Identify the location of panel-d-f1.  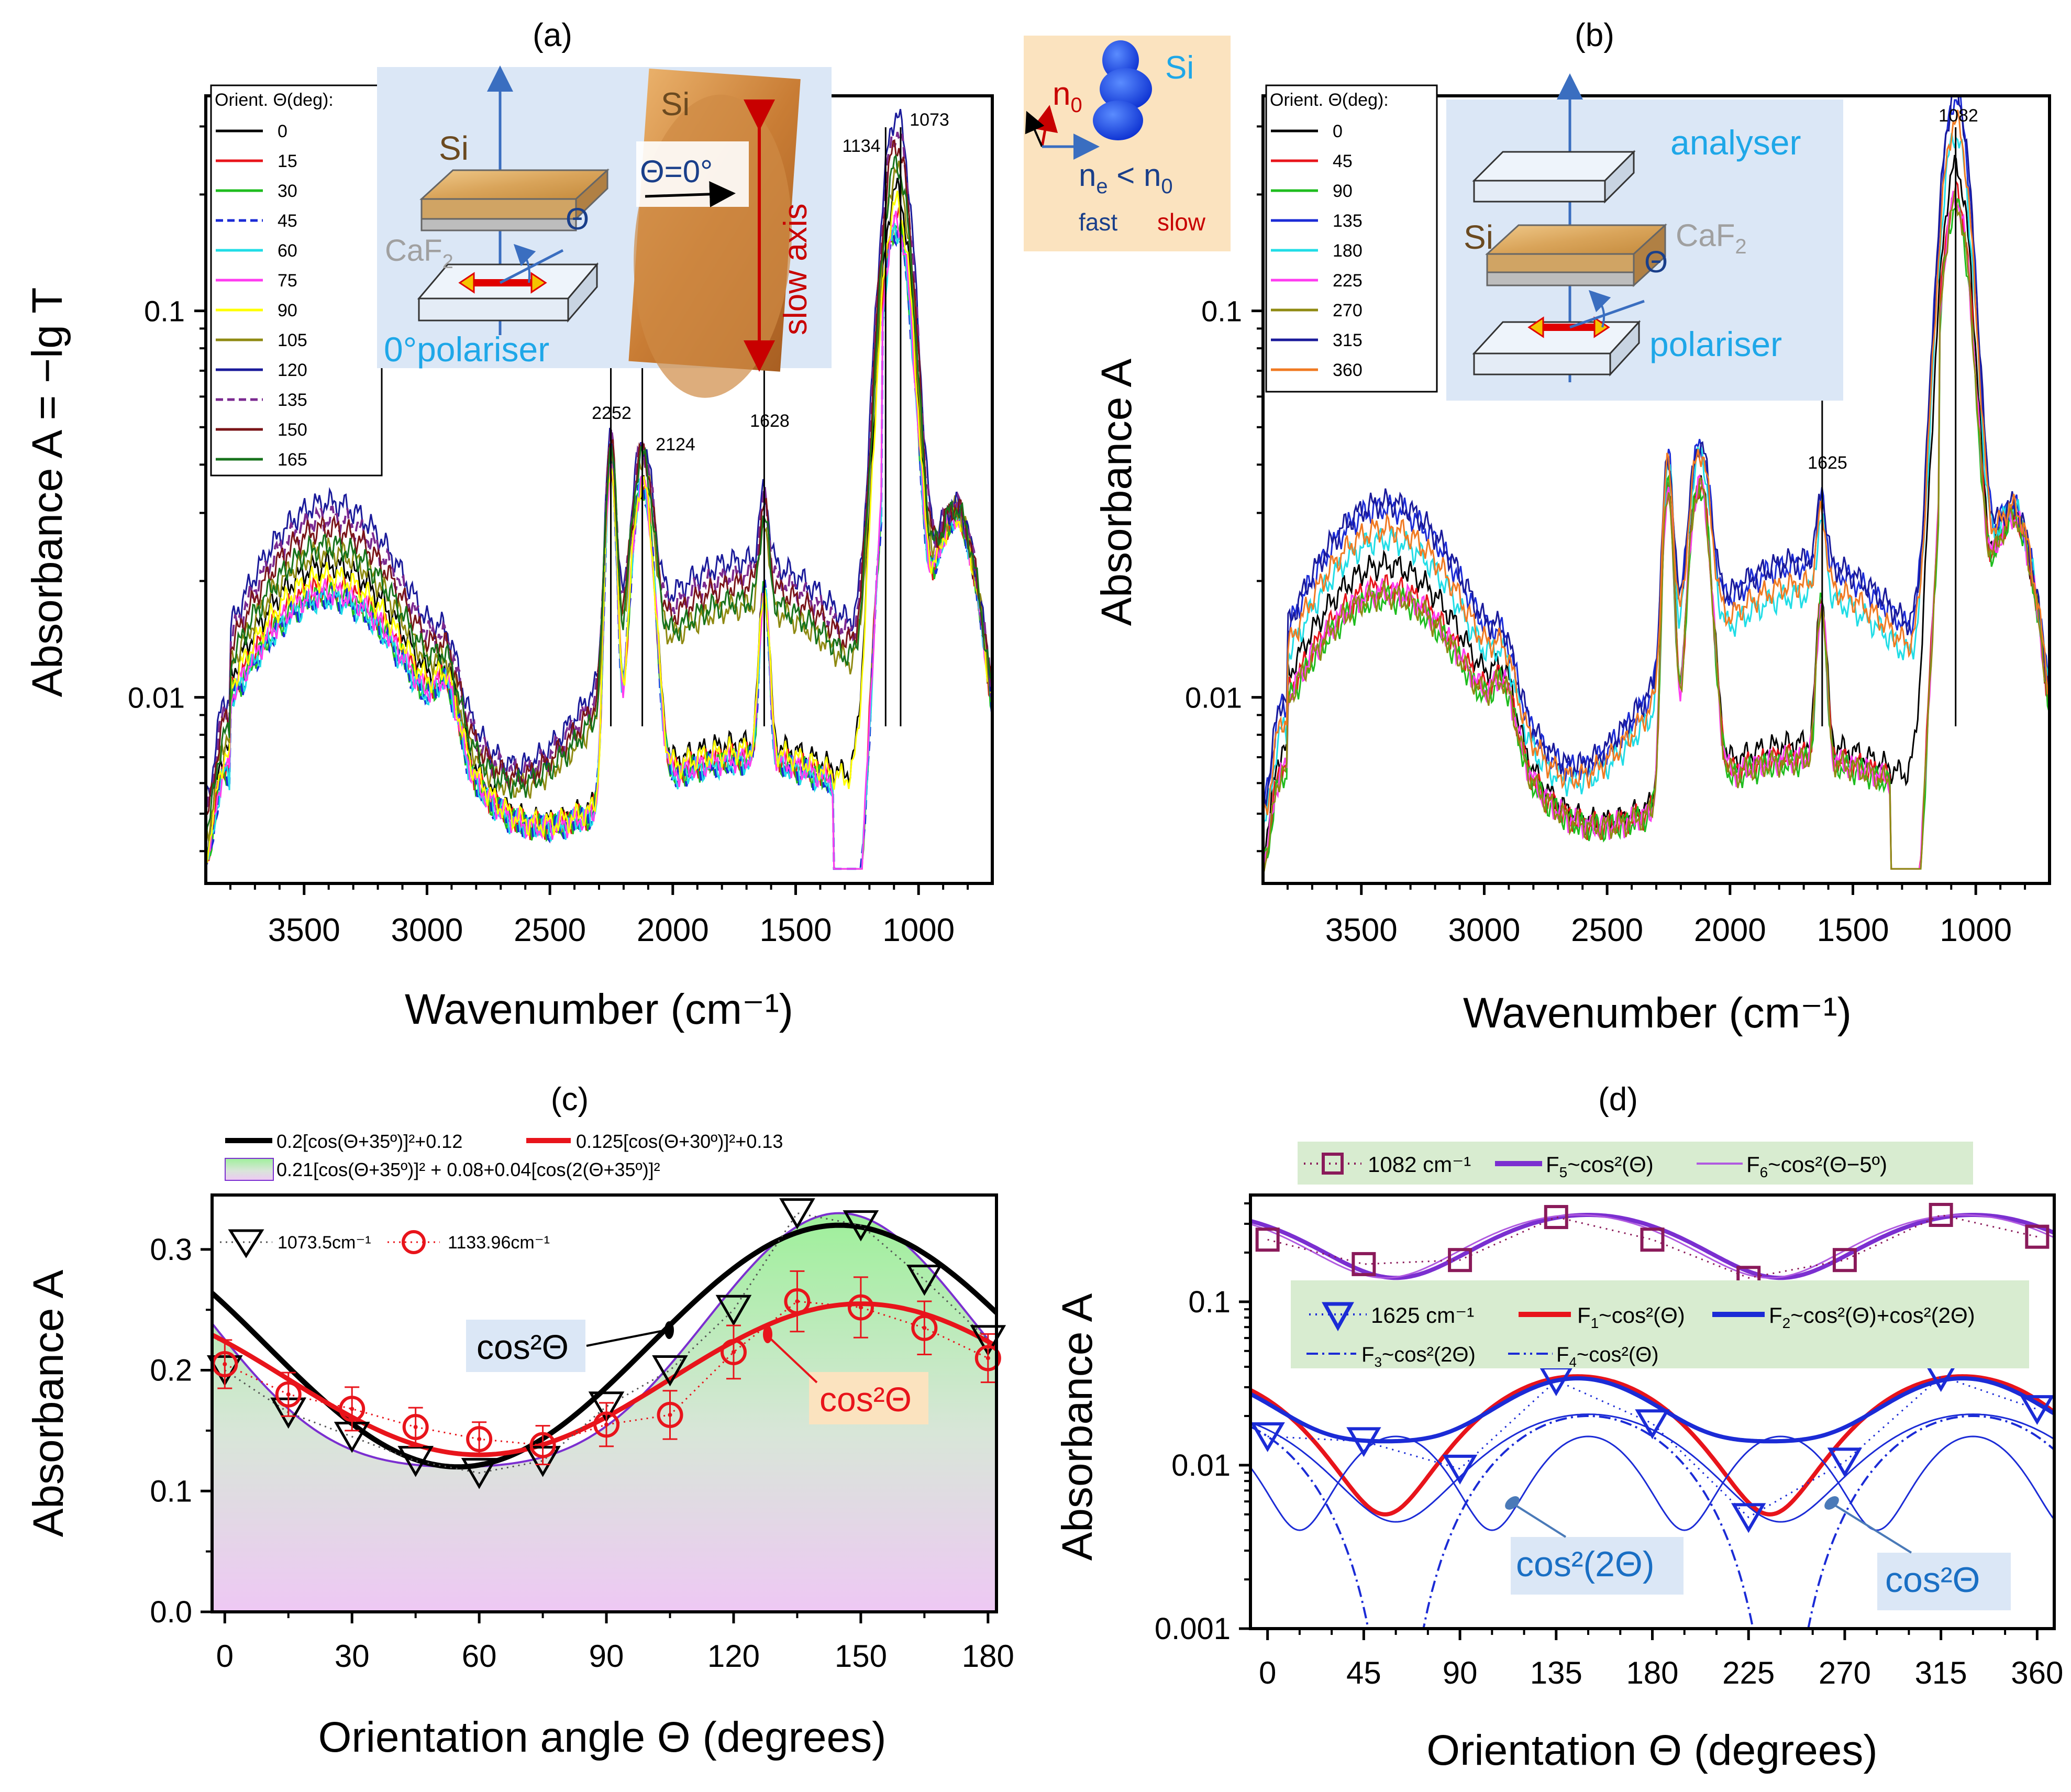
(1652, 1445).